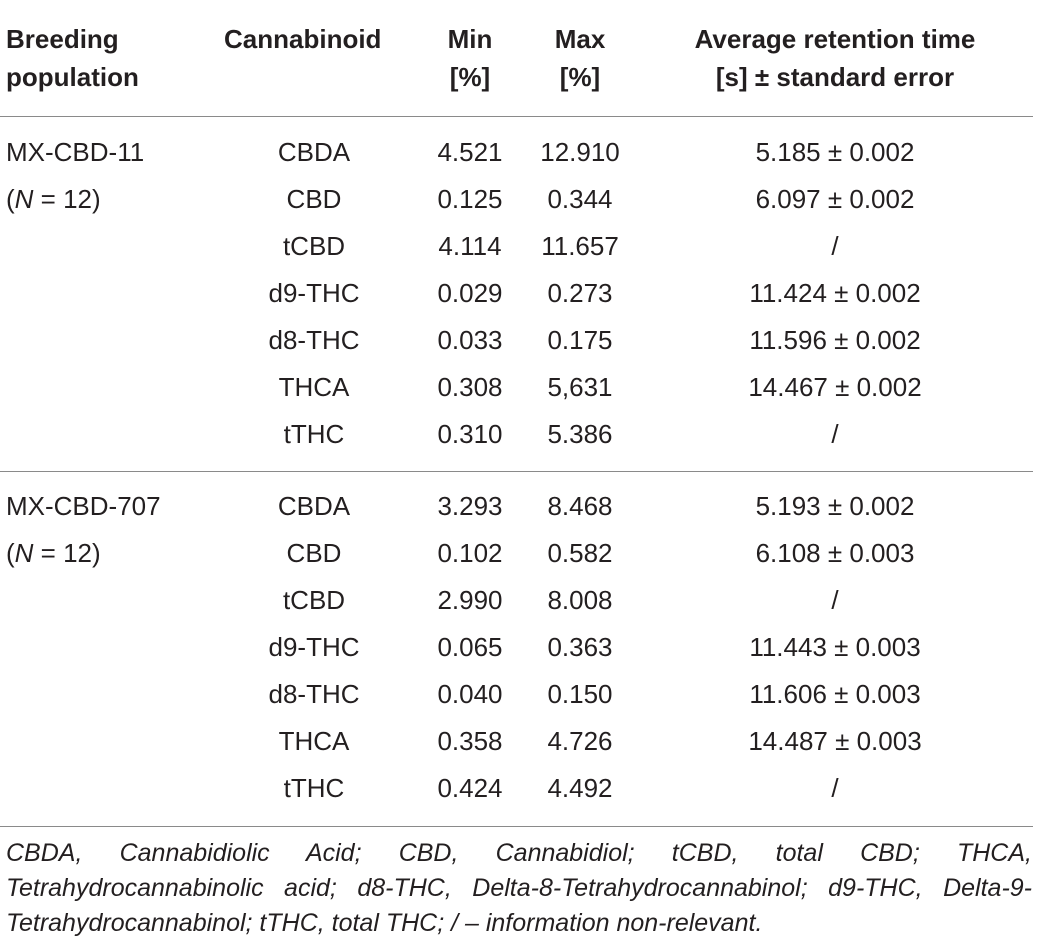 This screenshot has height=950, width=1039. Describe the element at coordinates (519, 340) in the screenshot. I see `table-row: d8-THC 0.033 0.175 11.596 ± 0.002` at that location.